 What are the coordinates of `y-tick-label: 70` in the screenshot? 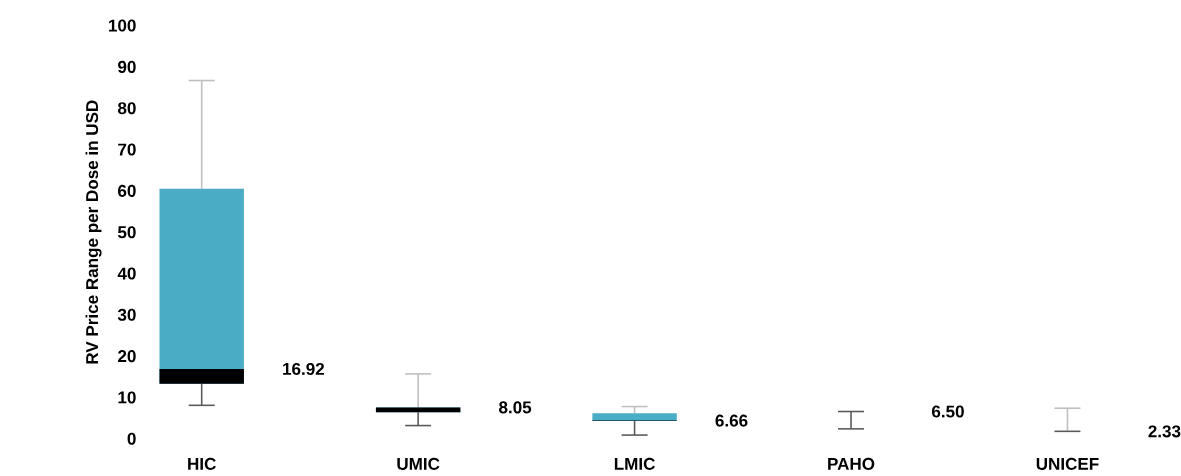 It's located at (127, 149).